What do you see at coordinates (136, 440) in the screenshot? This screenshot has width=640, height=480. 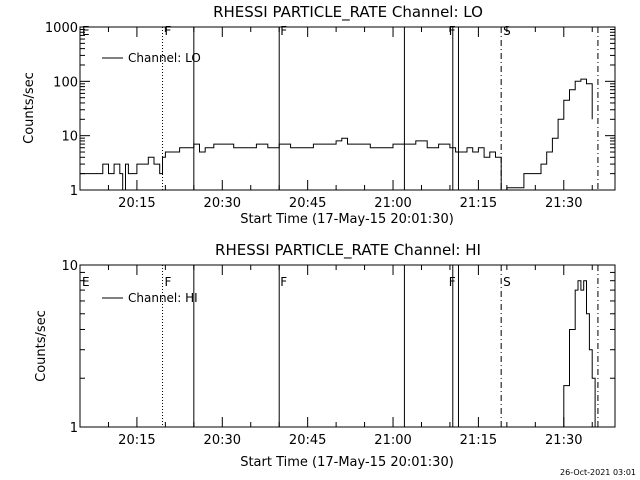 I see `hi-x-tick-label: 20:15` at bounding box center [136, 440].